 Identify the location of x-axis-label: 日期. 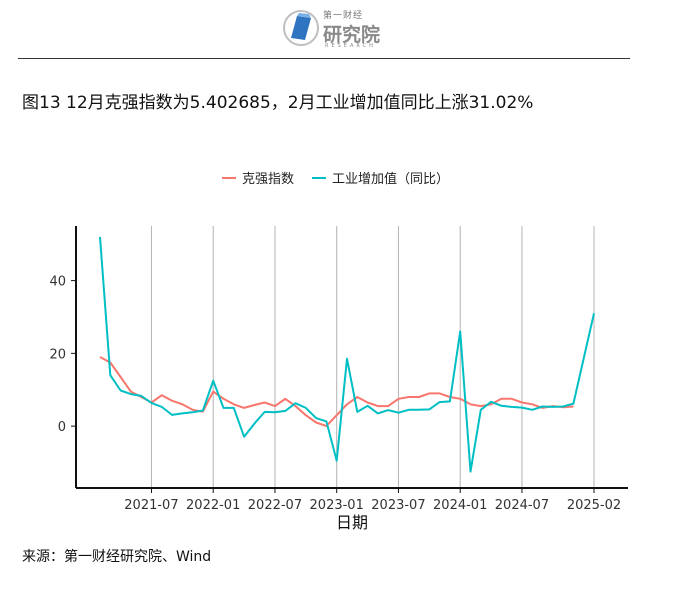
(352, 522).